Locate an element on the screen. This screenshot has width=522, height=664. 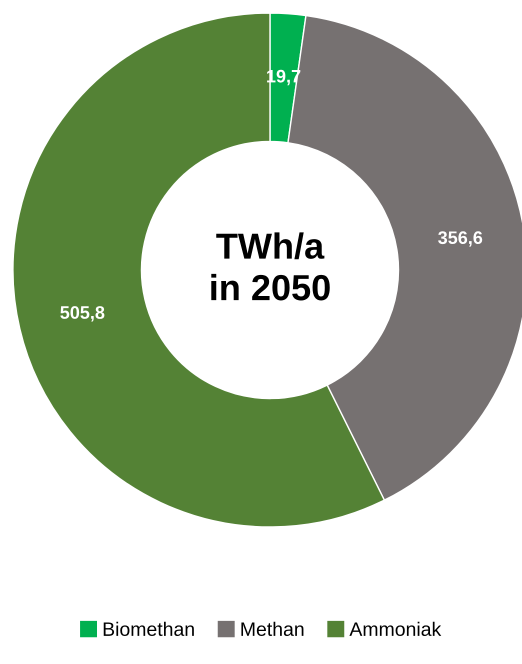
legend-label: Ammoniak is located at coordinates (395, 629).